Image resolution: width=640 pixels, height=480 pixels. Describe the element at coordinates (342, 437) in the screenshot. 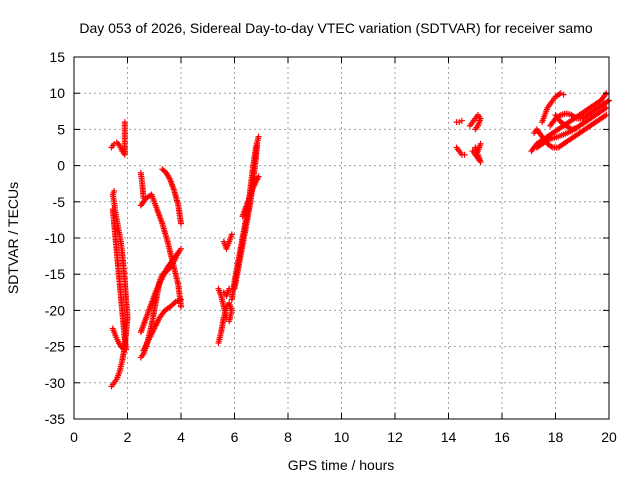

I see `x-tick-label: 10` at that location.